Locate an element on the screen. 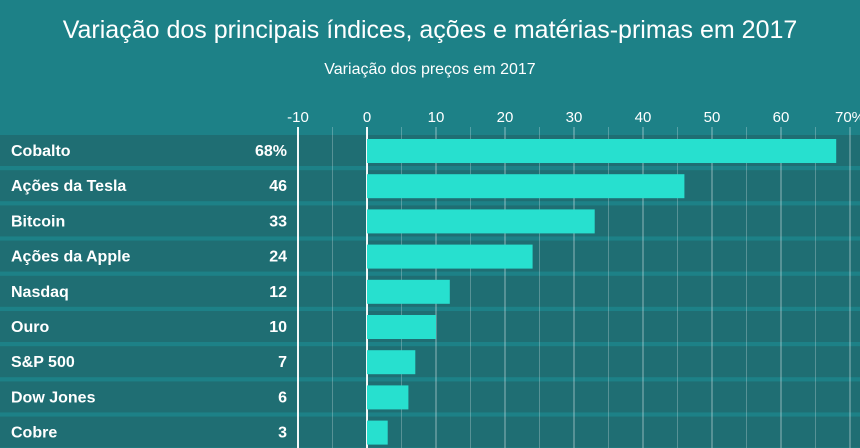 Image resolution: width=860 pixels, height=448 pixels. category-label: Ações da Tesla is located at coordinates (68, 186).